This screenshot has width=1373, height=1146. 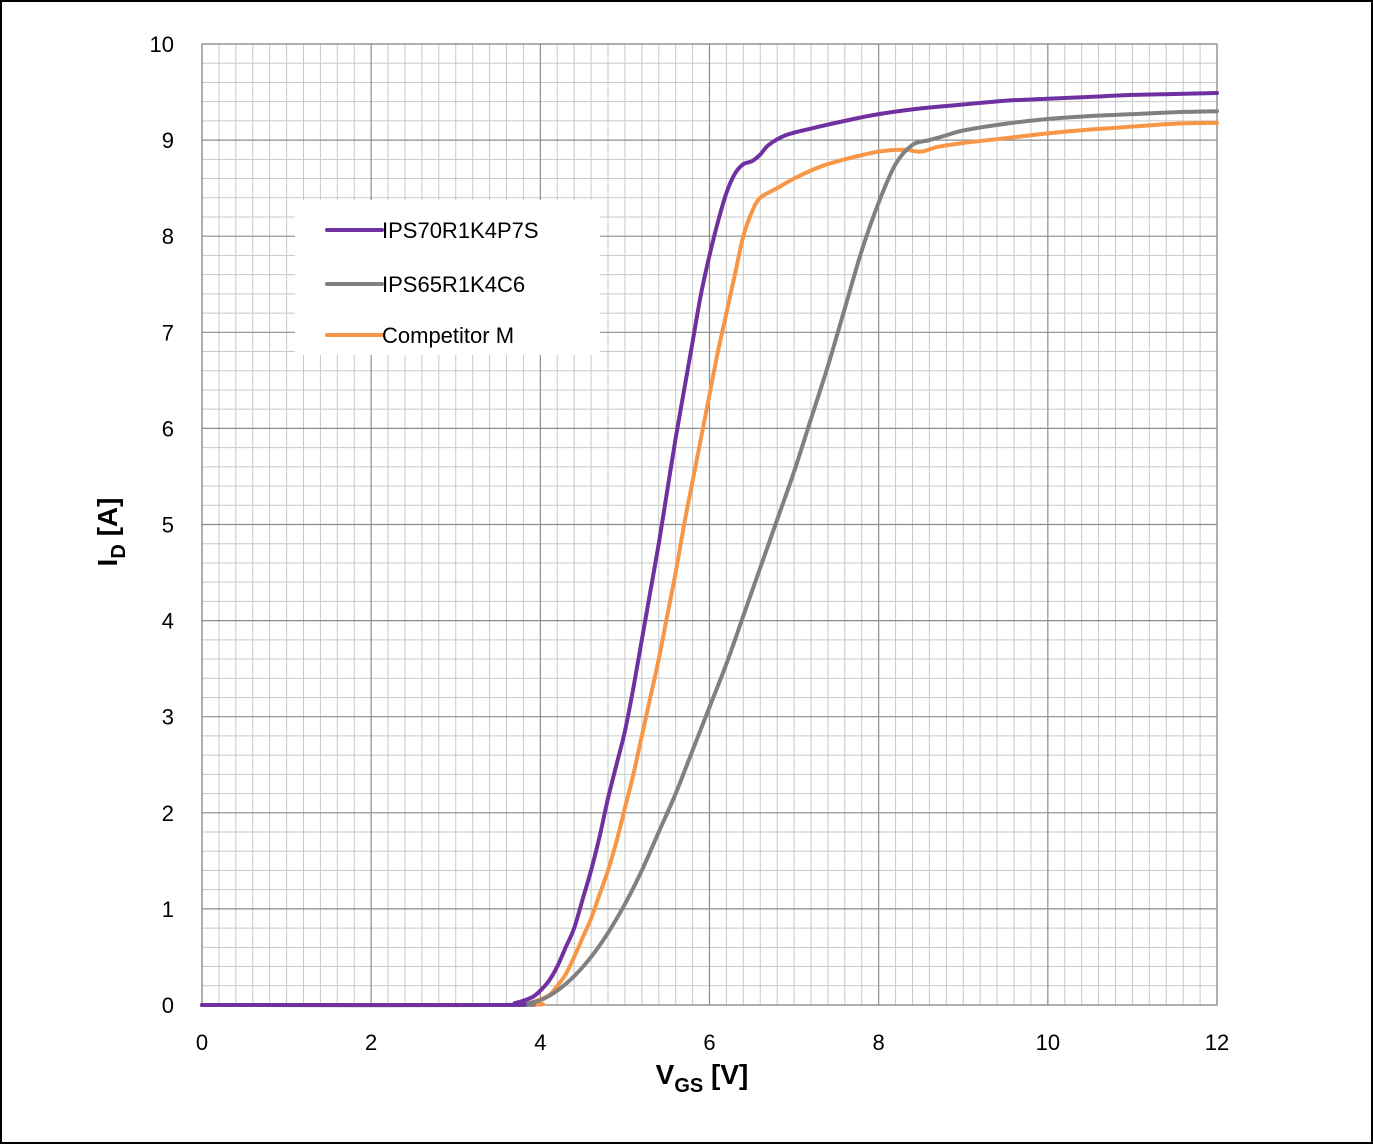 What do you see at coordinates (202, 1042) in the screenshot?
I see `x-tick-label: 0` at bounding box center [202, 1042].